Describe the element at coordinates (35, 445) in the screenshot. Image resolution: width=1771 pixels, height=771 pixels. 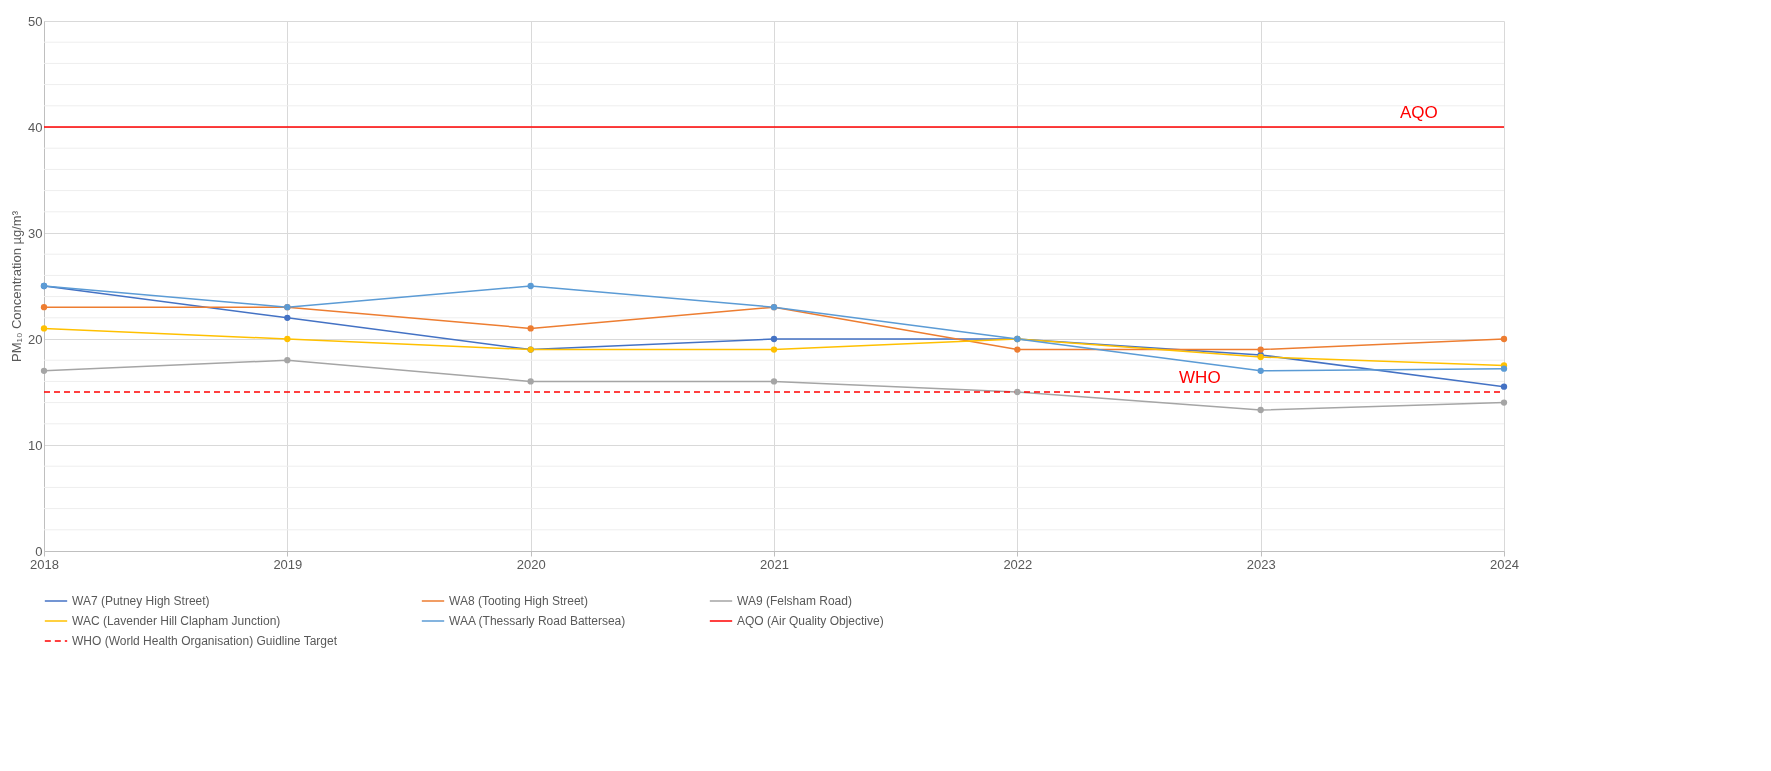
I see `y-tick-label: 10` at that location.